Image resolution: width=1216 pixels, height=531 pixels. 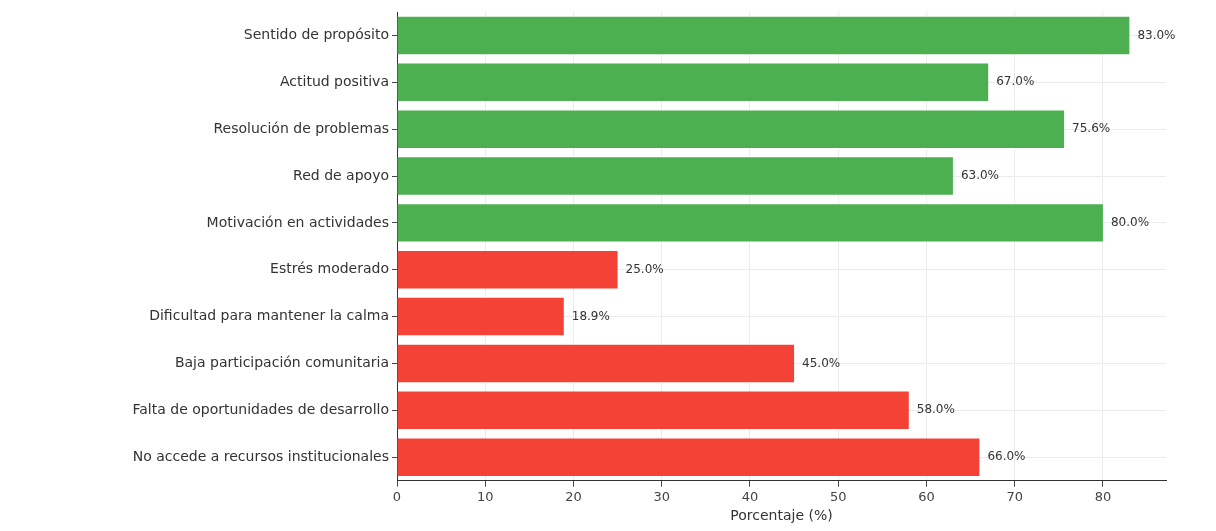 I want to click on y-tick-label: Red de apoyo, so click(x=341, y=174).